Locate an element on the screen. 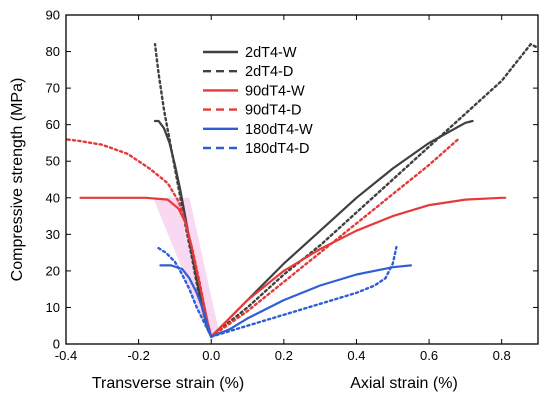  series-line-180dt4-w-axial is located at coordinates (311, 301).